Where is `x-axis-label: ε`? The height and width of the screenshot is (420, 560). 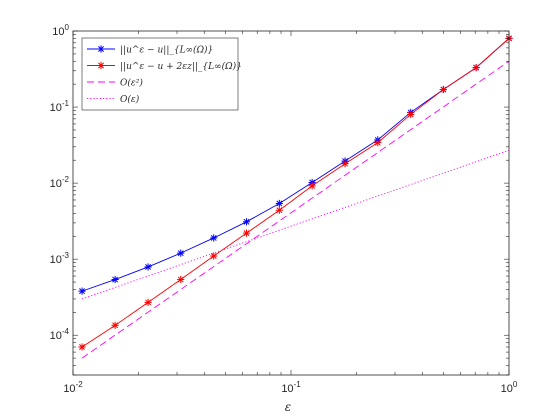 x-axis-label: ε is located at coordinates (288, 407).